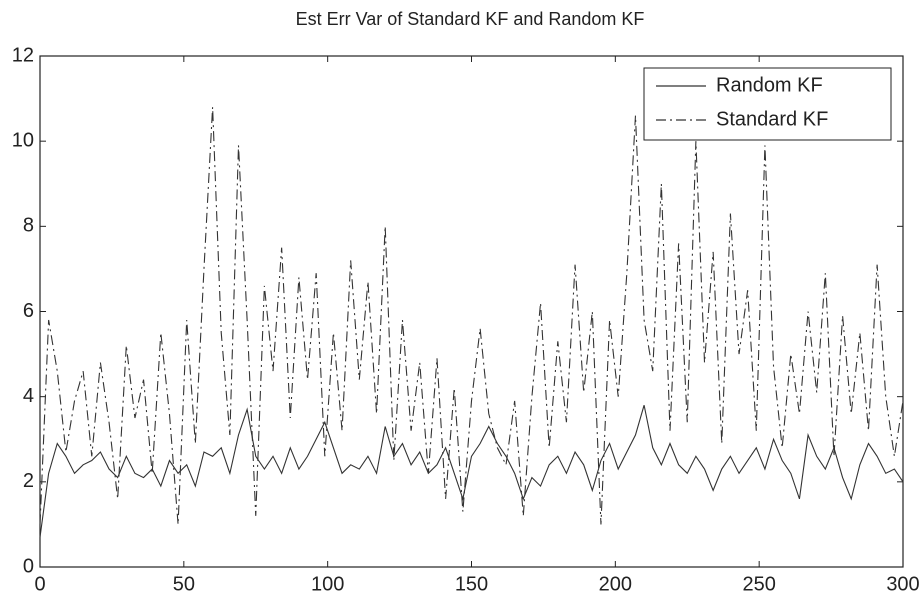 This screenshot has width=922, height=602. I want to click on x-tick-label: 50, so click(184, 584).